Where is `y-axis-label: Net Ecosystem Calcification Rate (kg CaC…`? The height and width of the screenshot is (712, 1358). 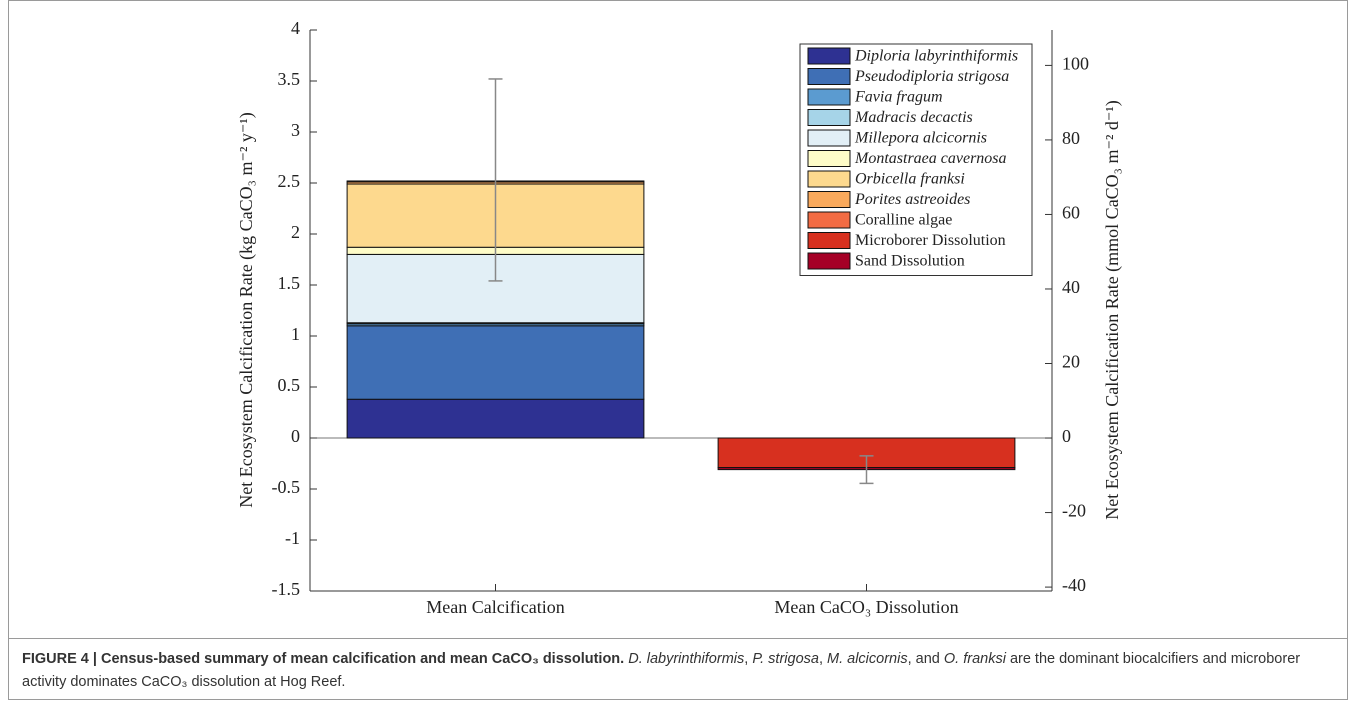 y-axis-label: Net Ecosystem Calcification Rate (kg CaC… is located at coordinates (246, 309).